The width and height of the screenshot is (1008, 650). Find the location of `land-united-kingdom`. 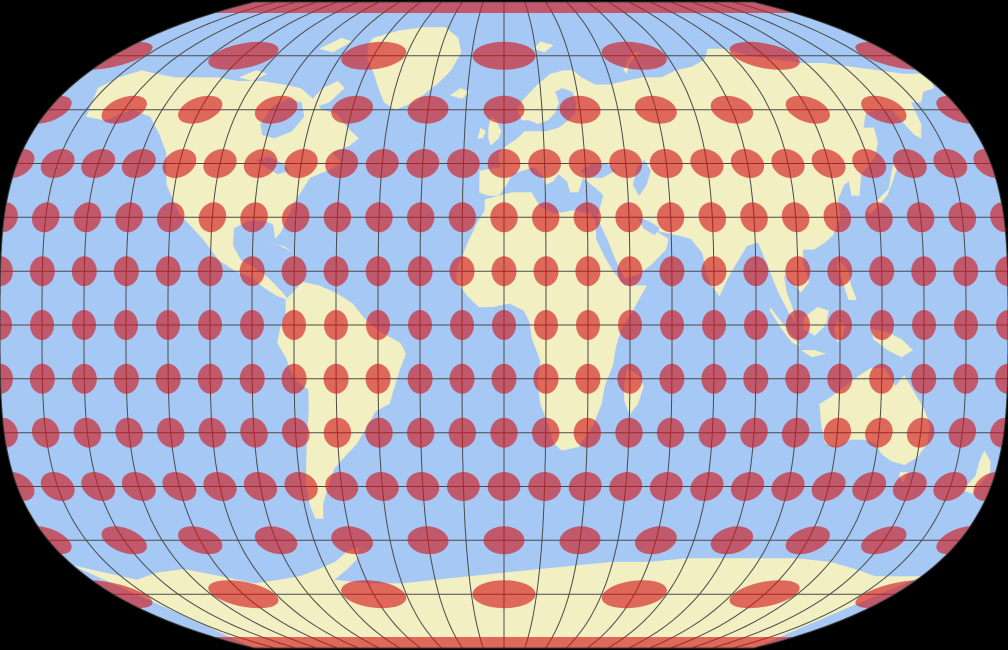

land-united-kingdom is located at coordinates (495, 131).